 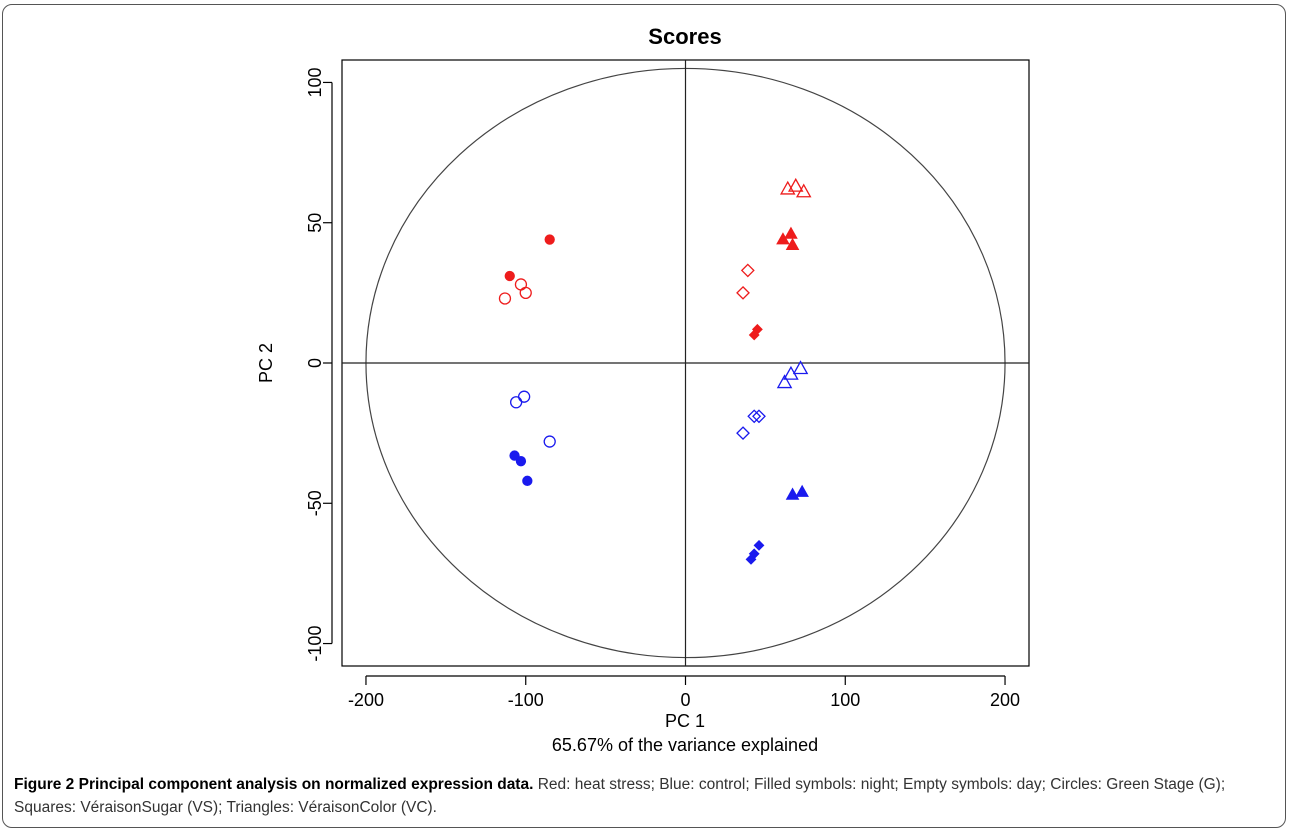 I want to click on y-axis-label: PC 2, so click(x=266, y=363).